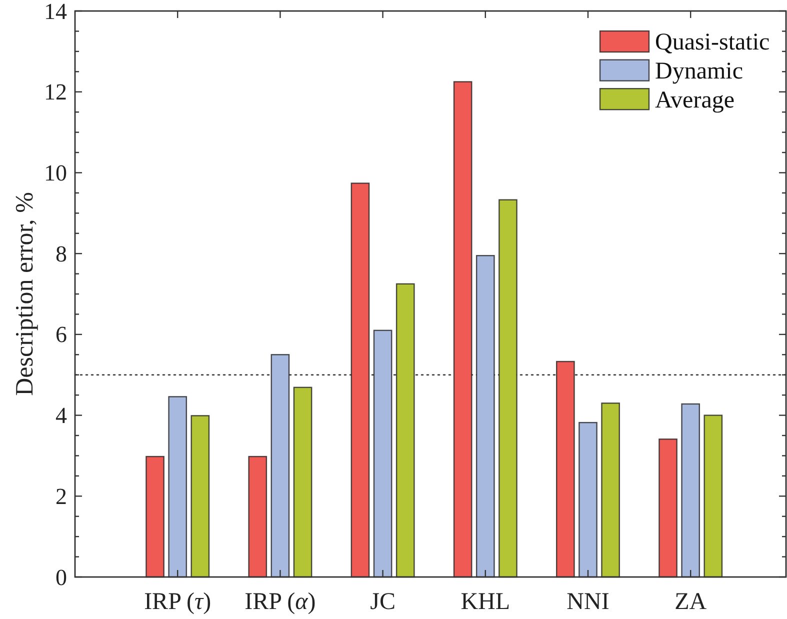  I want to click on x-tick-label: NNI, so click(588, 602).